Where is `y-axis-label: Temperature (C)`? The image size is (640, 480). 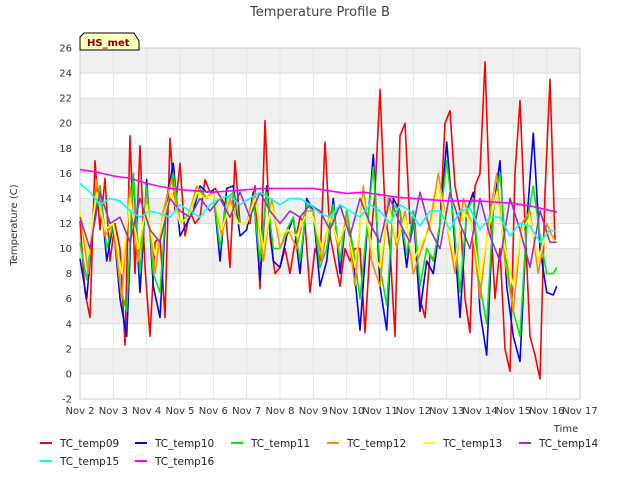 y-axis-label: Temperature (C) is located at coordinates (14, 225).